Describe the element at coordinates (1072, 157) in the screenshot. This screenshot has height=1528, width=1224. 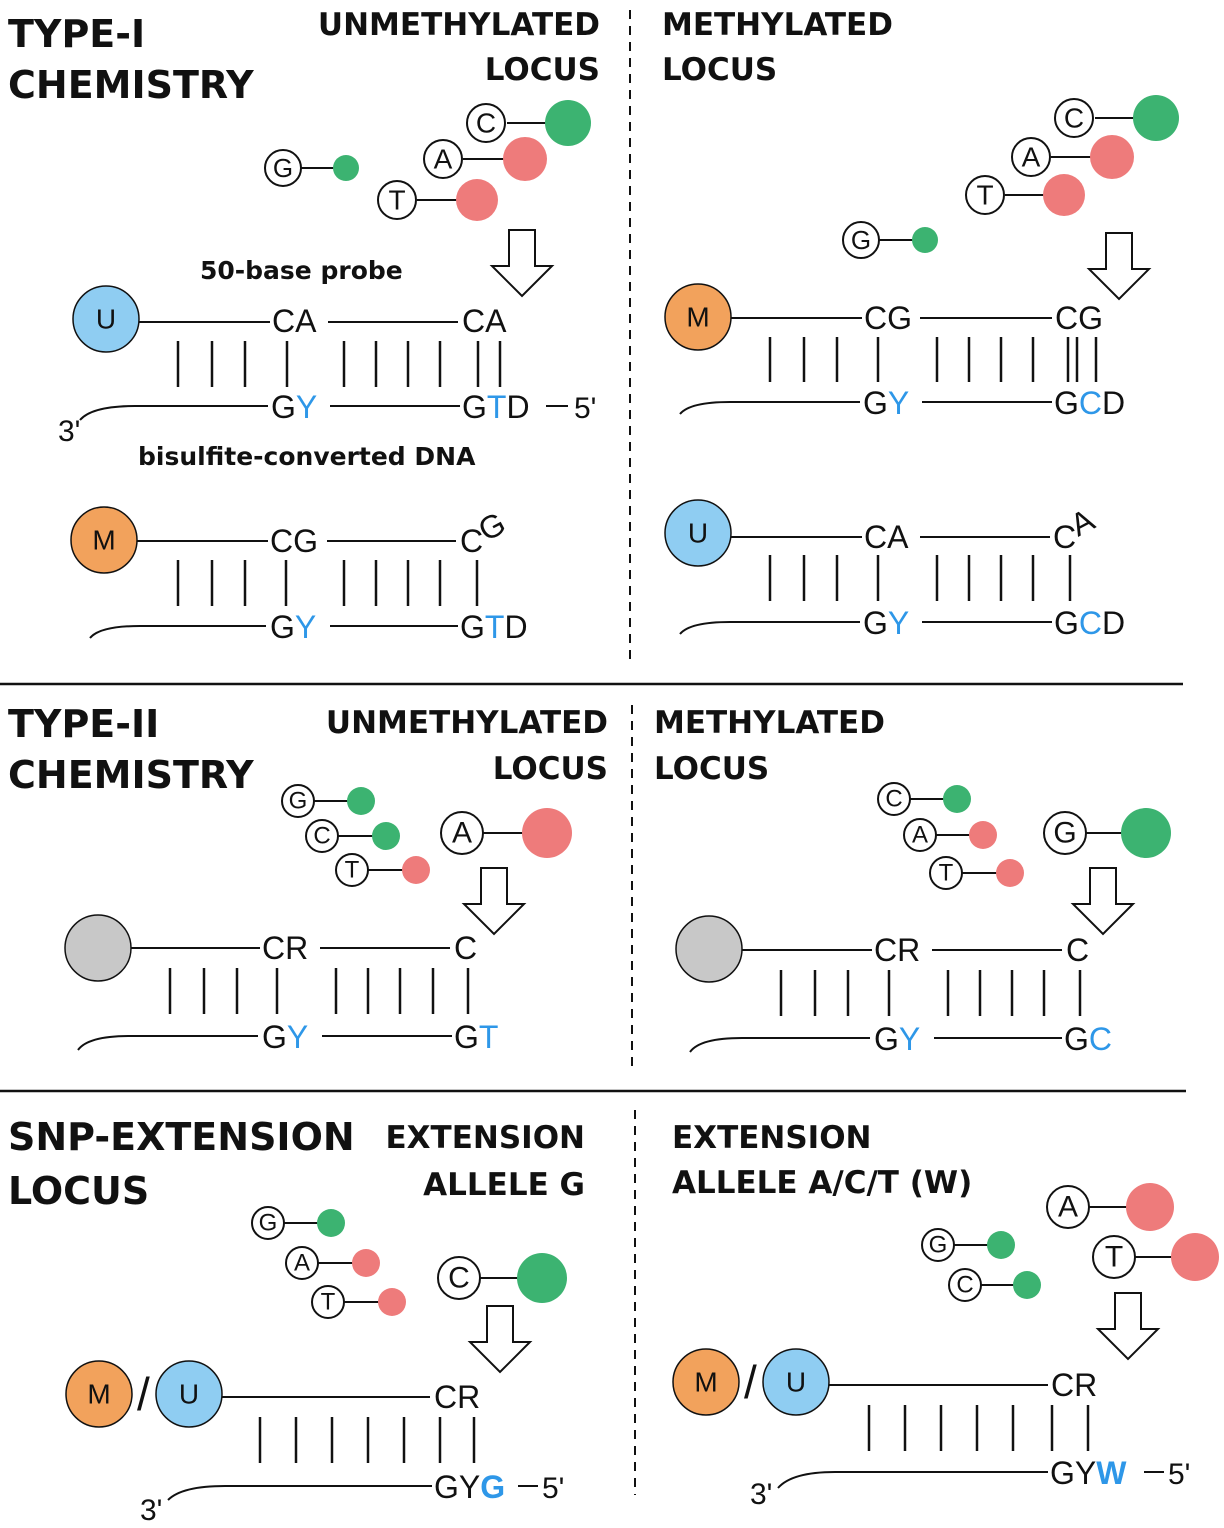
I see `type1-right-nucleotide-a: A` at that location.